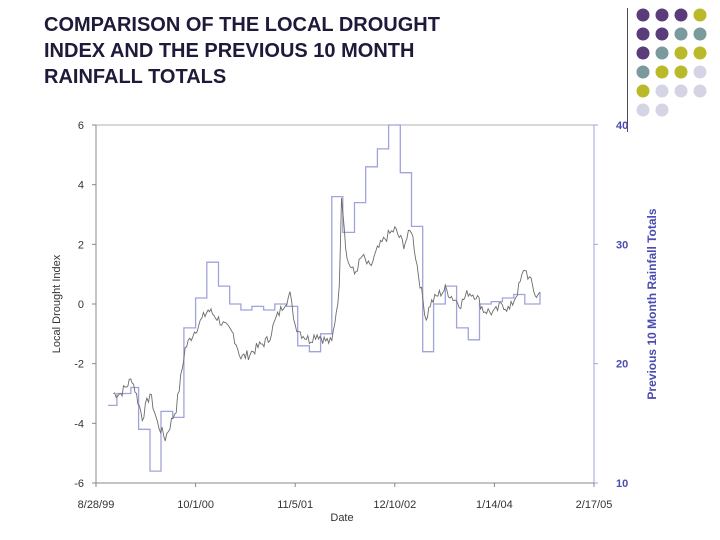 The image size is (720, 540). What do you see at coordinates (611, 305) in the screenshot?
I see `right-axis-ticks: 40 30 20 10` at bounding box center [611, 305].